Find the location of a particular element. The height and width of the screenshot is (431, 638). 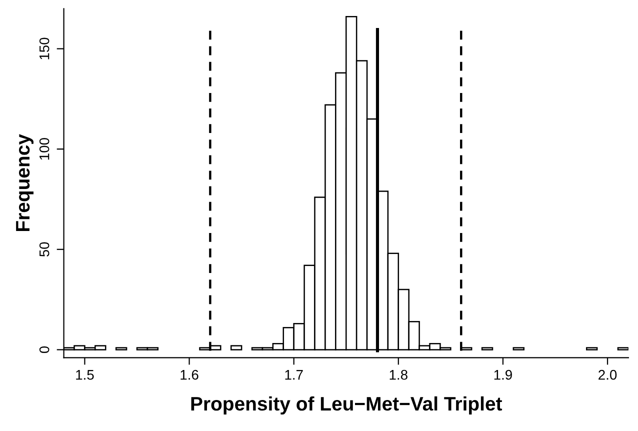

x-tick-label: 1.8 is located at coordinates (399, 375).